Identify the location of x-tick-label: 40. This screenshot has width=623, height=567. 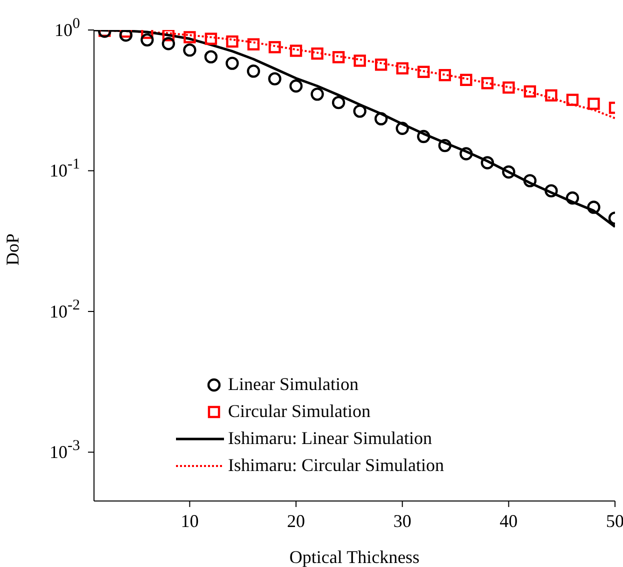
(509, 521).